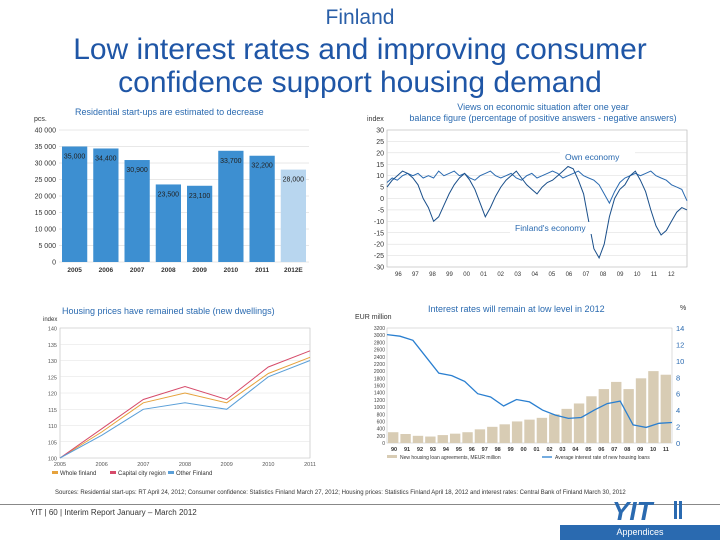  Describe the element at coordinates (586, 275) in the screenshot. I see `x-tick-label: 07` at that location.